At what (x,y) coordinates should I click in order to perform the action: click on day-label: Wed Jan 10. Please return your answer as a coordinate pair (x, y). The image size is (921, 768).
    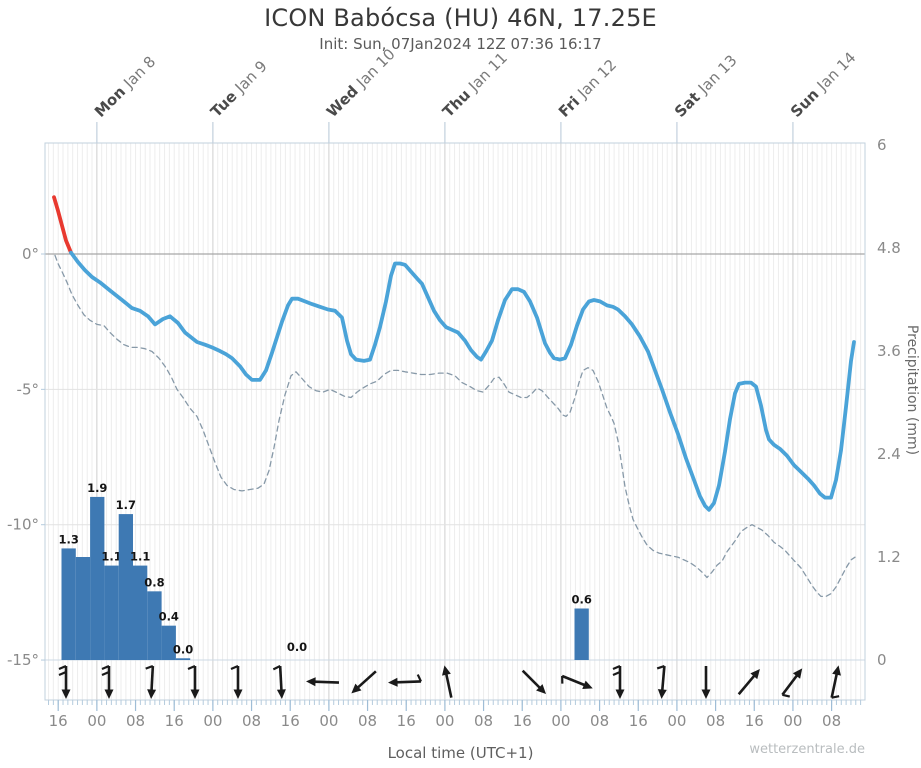
    Looking at the image, I should click on (361, 83).